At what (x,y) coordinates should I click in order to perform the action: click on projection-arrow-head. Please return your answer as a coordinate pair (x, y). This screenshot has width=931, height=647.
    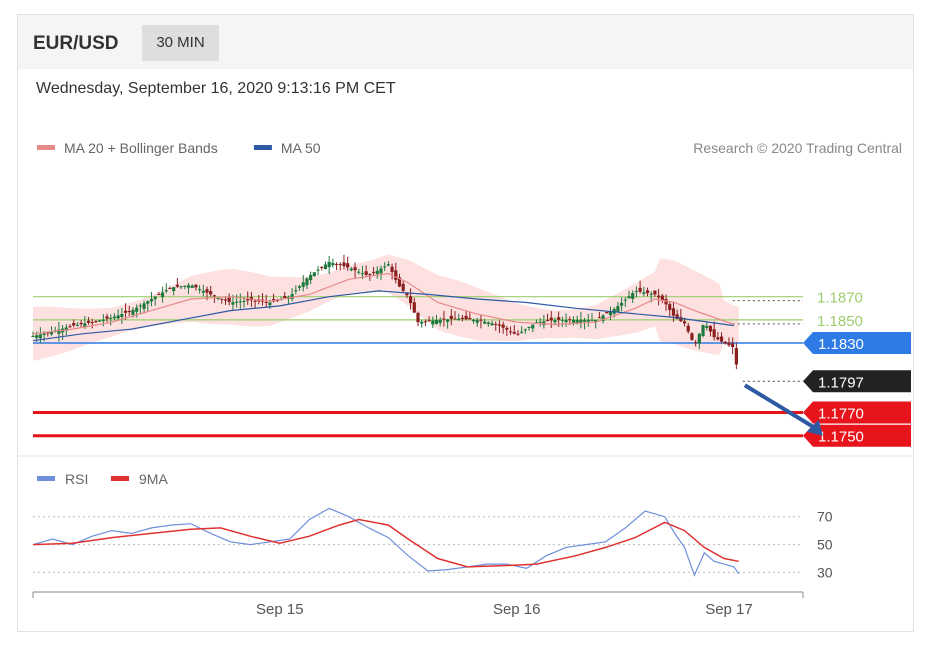
    Looking at the image, I should click on (814, 427).